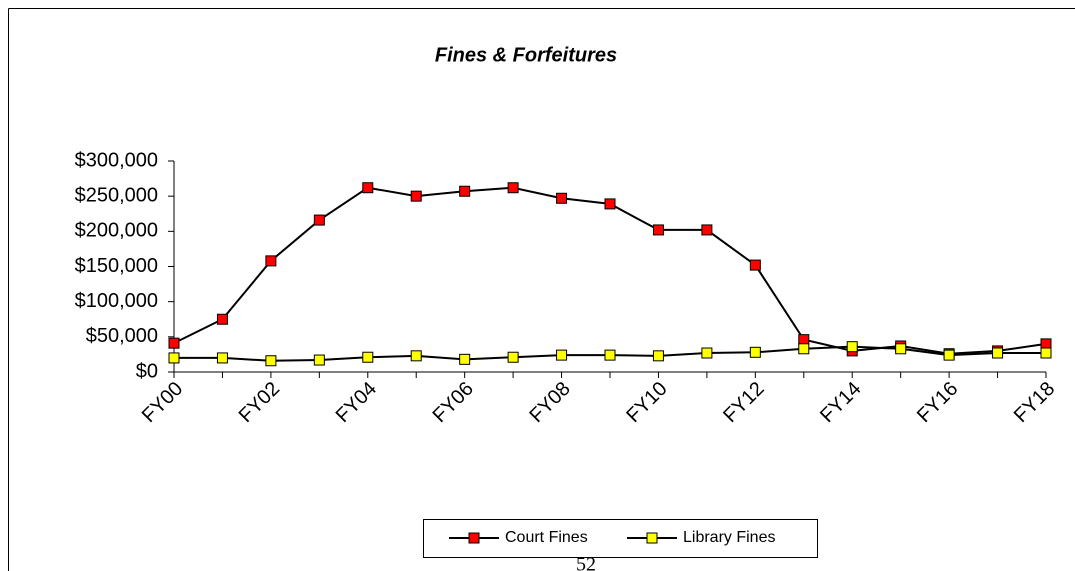  Describe the element at coordinates (356, 402) in the screenshot. I see `x-tick-label: FY04` at that location.